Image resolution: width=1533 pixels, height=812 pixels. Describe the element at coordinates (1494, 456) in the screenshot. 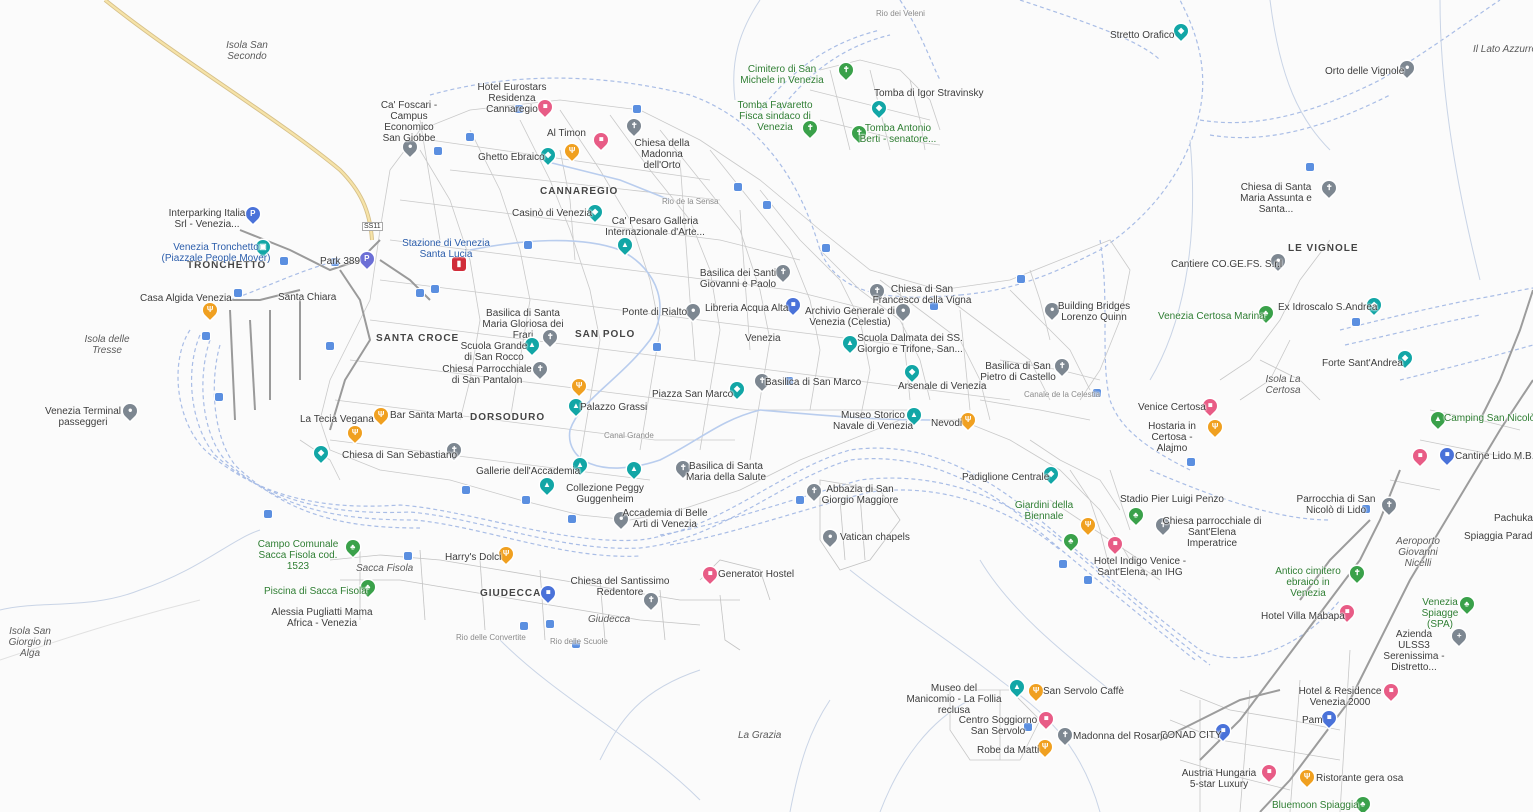

I see `poi-label: Cantine Lido M.B.M` at that location.